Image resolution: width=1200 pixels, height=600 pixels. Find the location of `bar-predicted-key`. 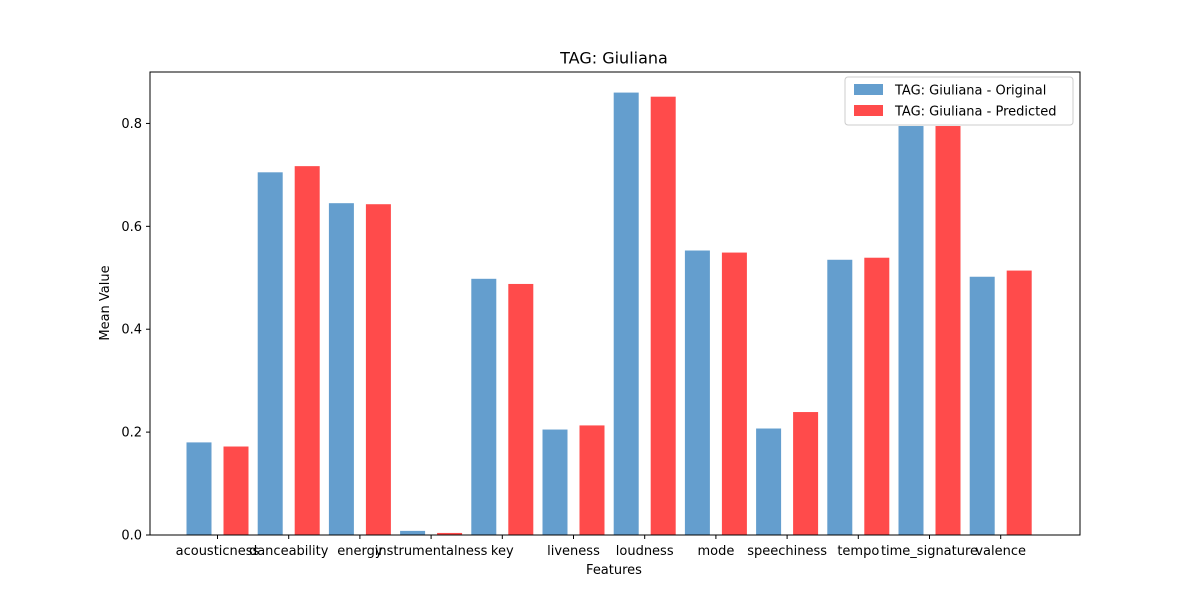

bar-predicted-key is located at coordinates (521, 409).